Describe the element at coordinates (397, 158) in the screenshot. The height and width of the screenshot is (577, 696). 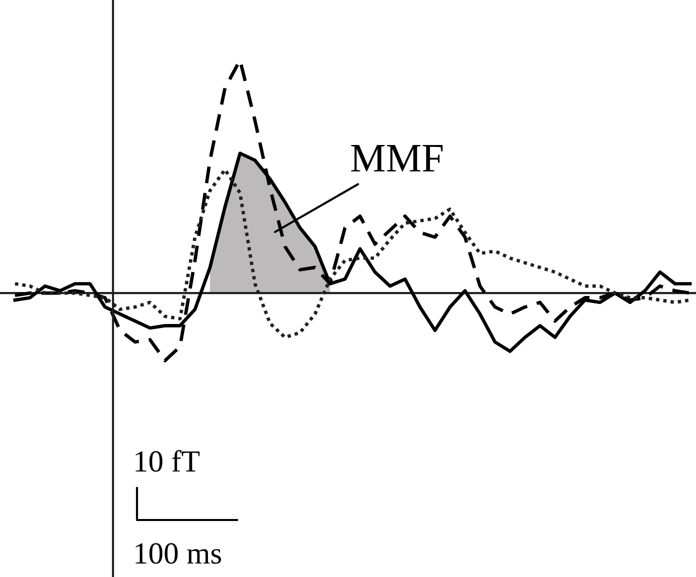
I see `annotation: MMF` at that location.